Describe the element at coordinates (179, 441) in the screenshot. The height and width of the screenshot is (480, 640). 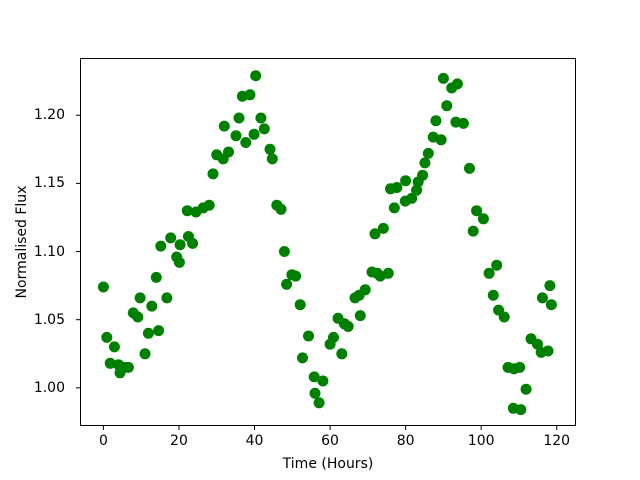
I see `x-tick-label: 20` at that location.